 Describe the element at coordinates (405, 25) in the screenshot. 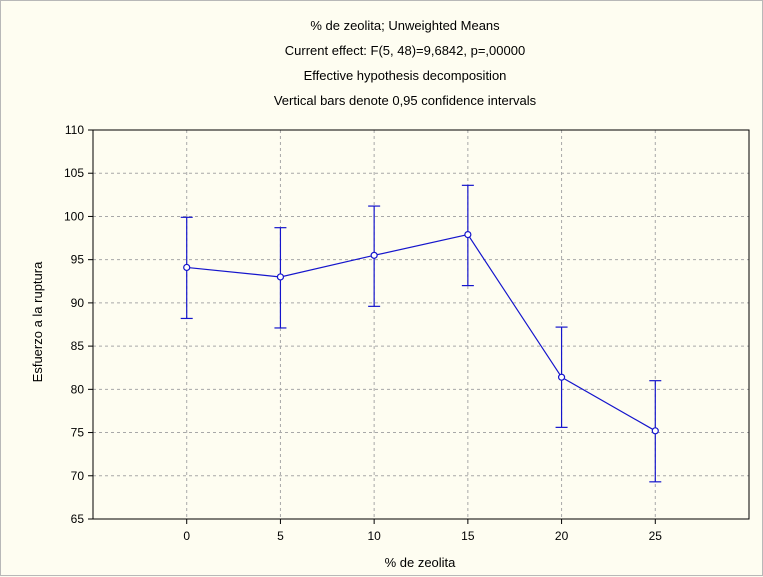

I see `chart-title: % de zeolita; Unweighted Means` at that location.